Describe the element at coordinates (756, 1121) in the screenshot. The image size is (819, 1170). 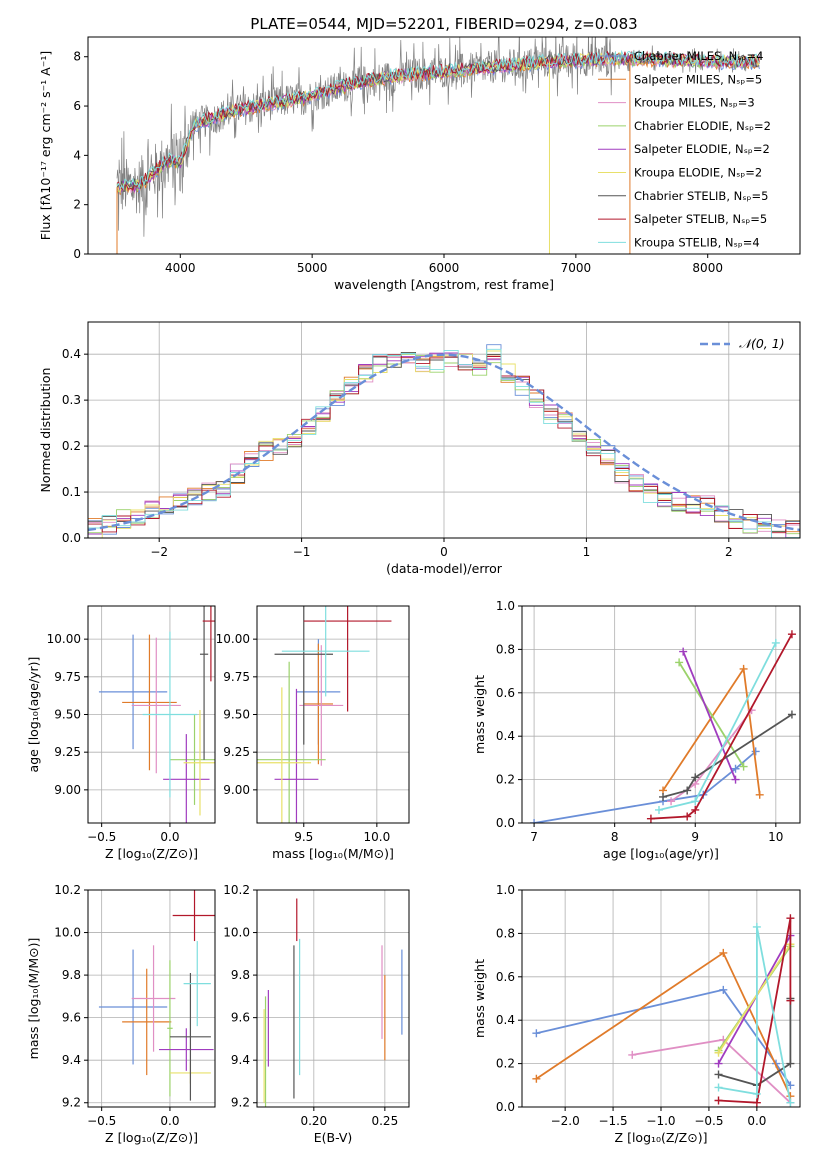
I see `x-tick-label: 0.0` at that location.